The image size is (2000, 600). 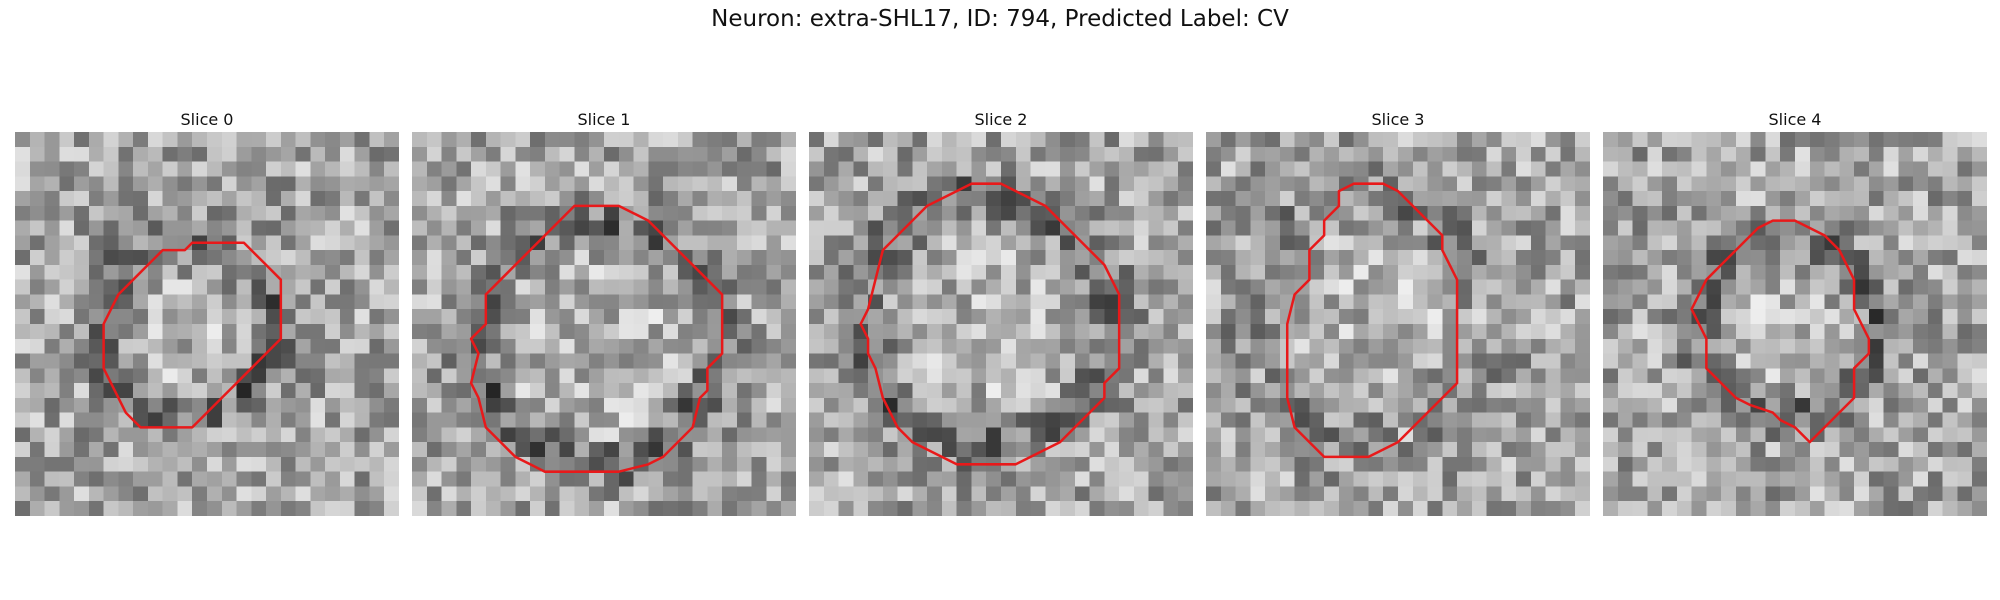 I want to click on slice-title: Slice 0, so click(x=207, y=119).